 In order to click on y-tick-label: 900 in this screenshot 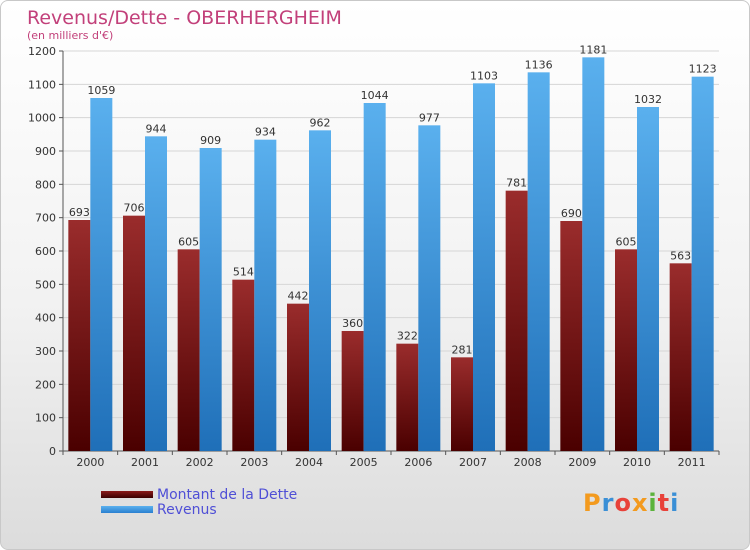, I will do `click(45, 151)`.